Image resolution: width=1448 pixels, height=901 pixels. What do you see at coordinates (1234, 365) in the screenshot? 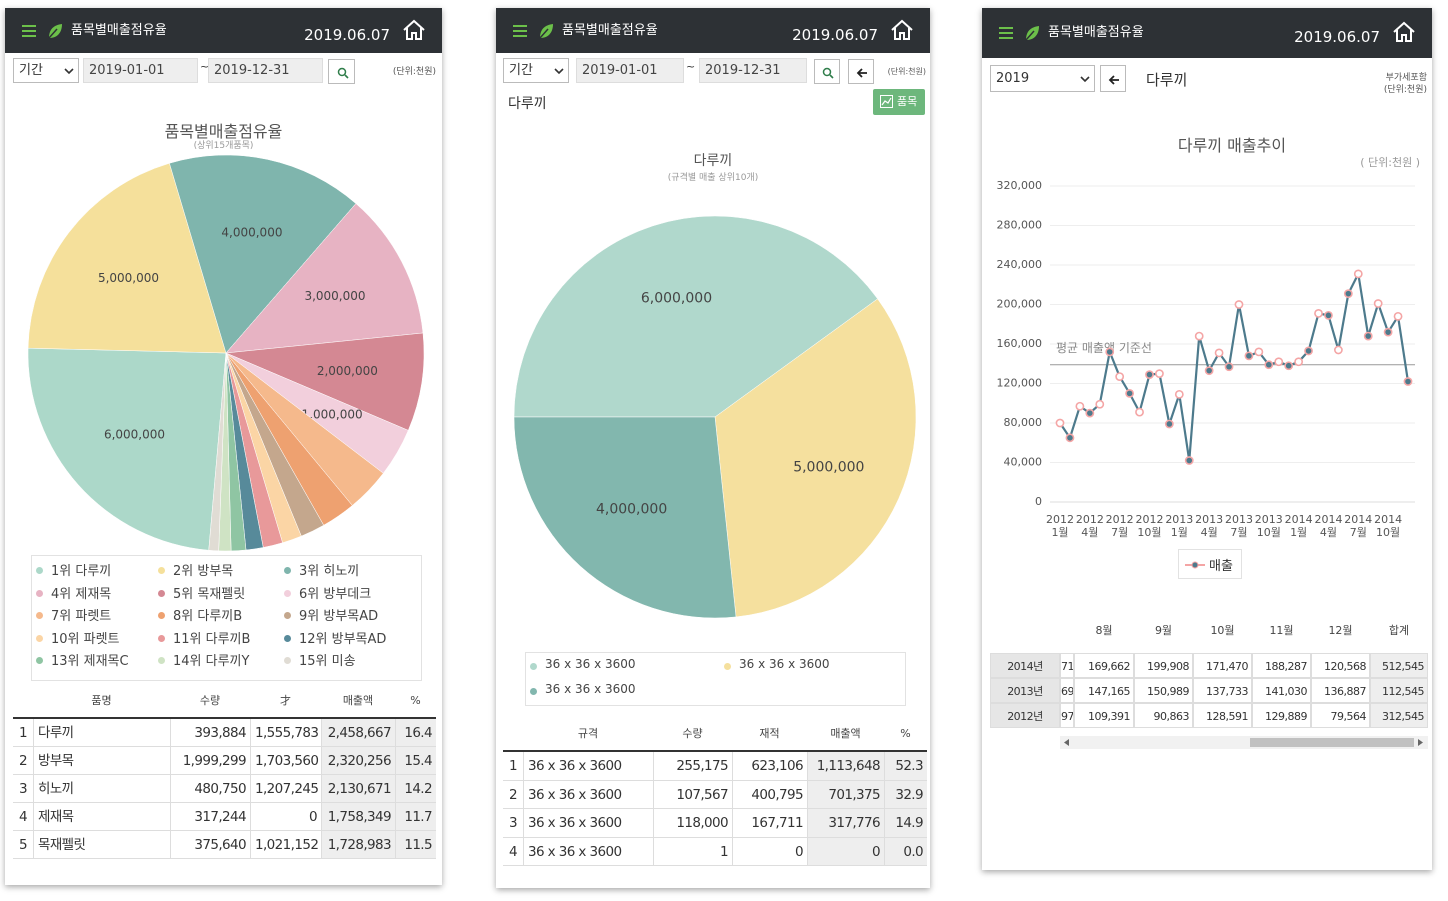
I see `series-line` at bounding box center [1234, 365].